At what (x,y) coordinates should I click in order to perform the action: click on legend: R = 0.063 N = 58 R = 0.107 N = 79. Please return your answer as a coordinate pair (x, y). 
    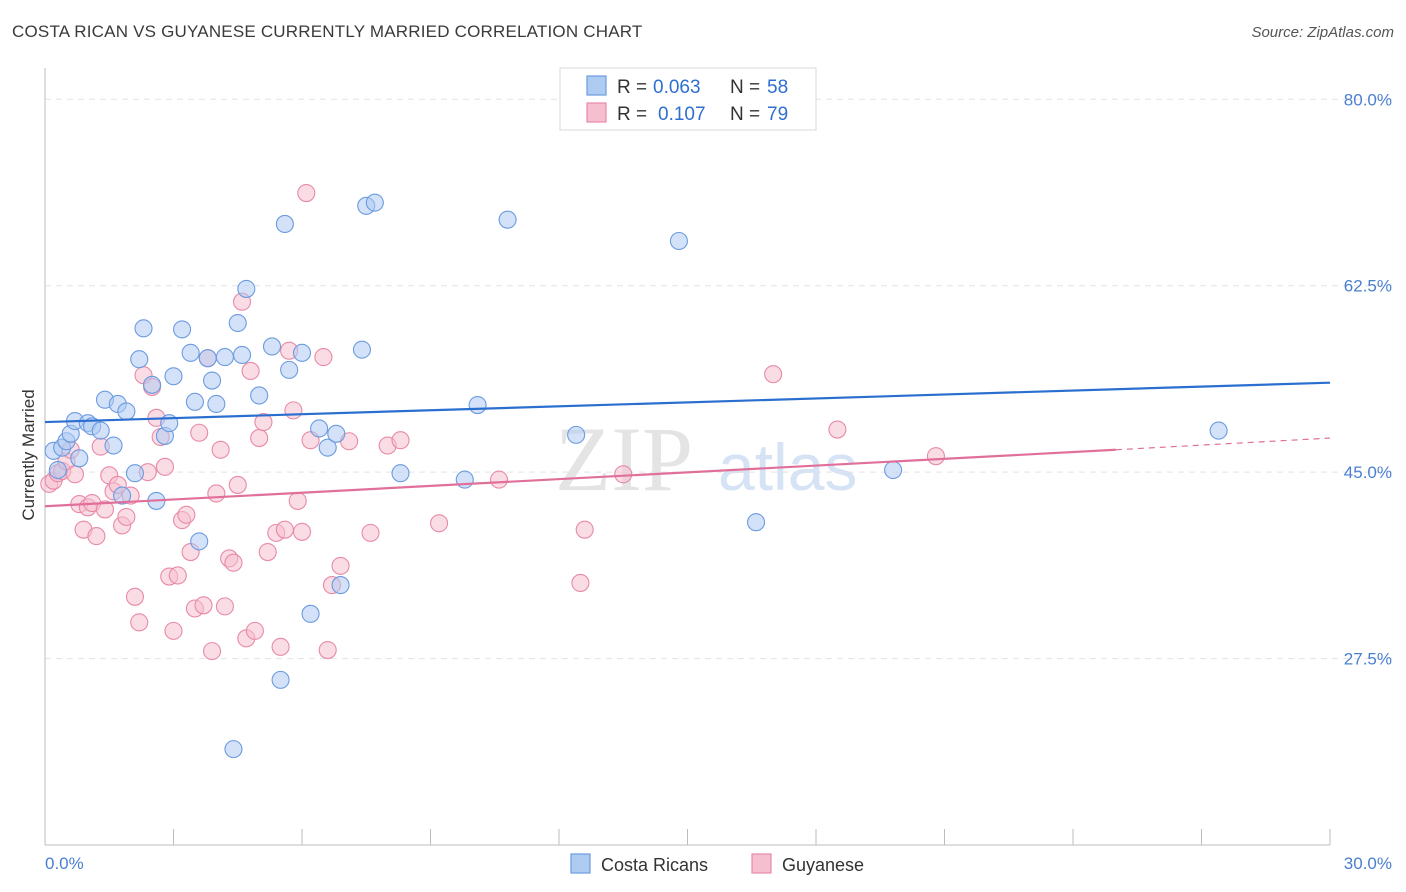
    Looking at the image, I should click on (688, 99).